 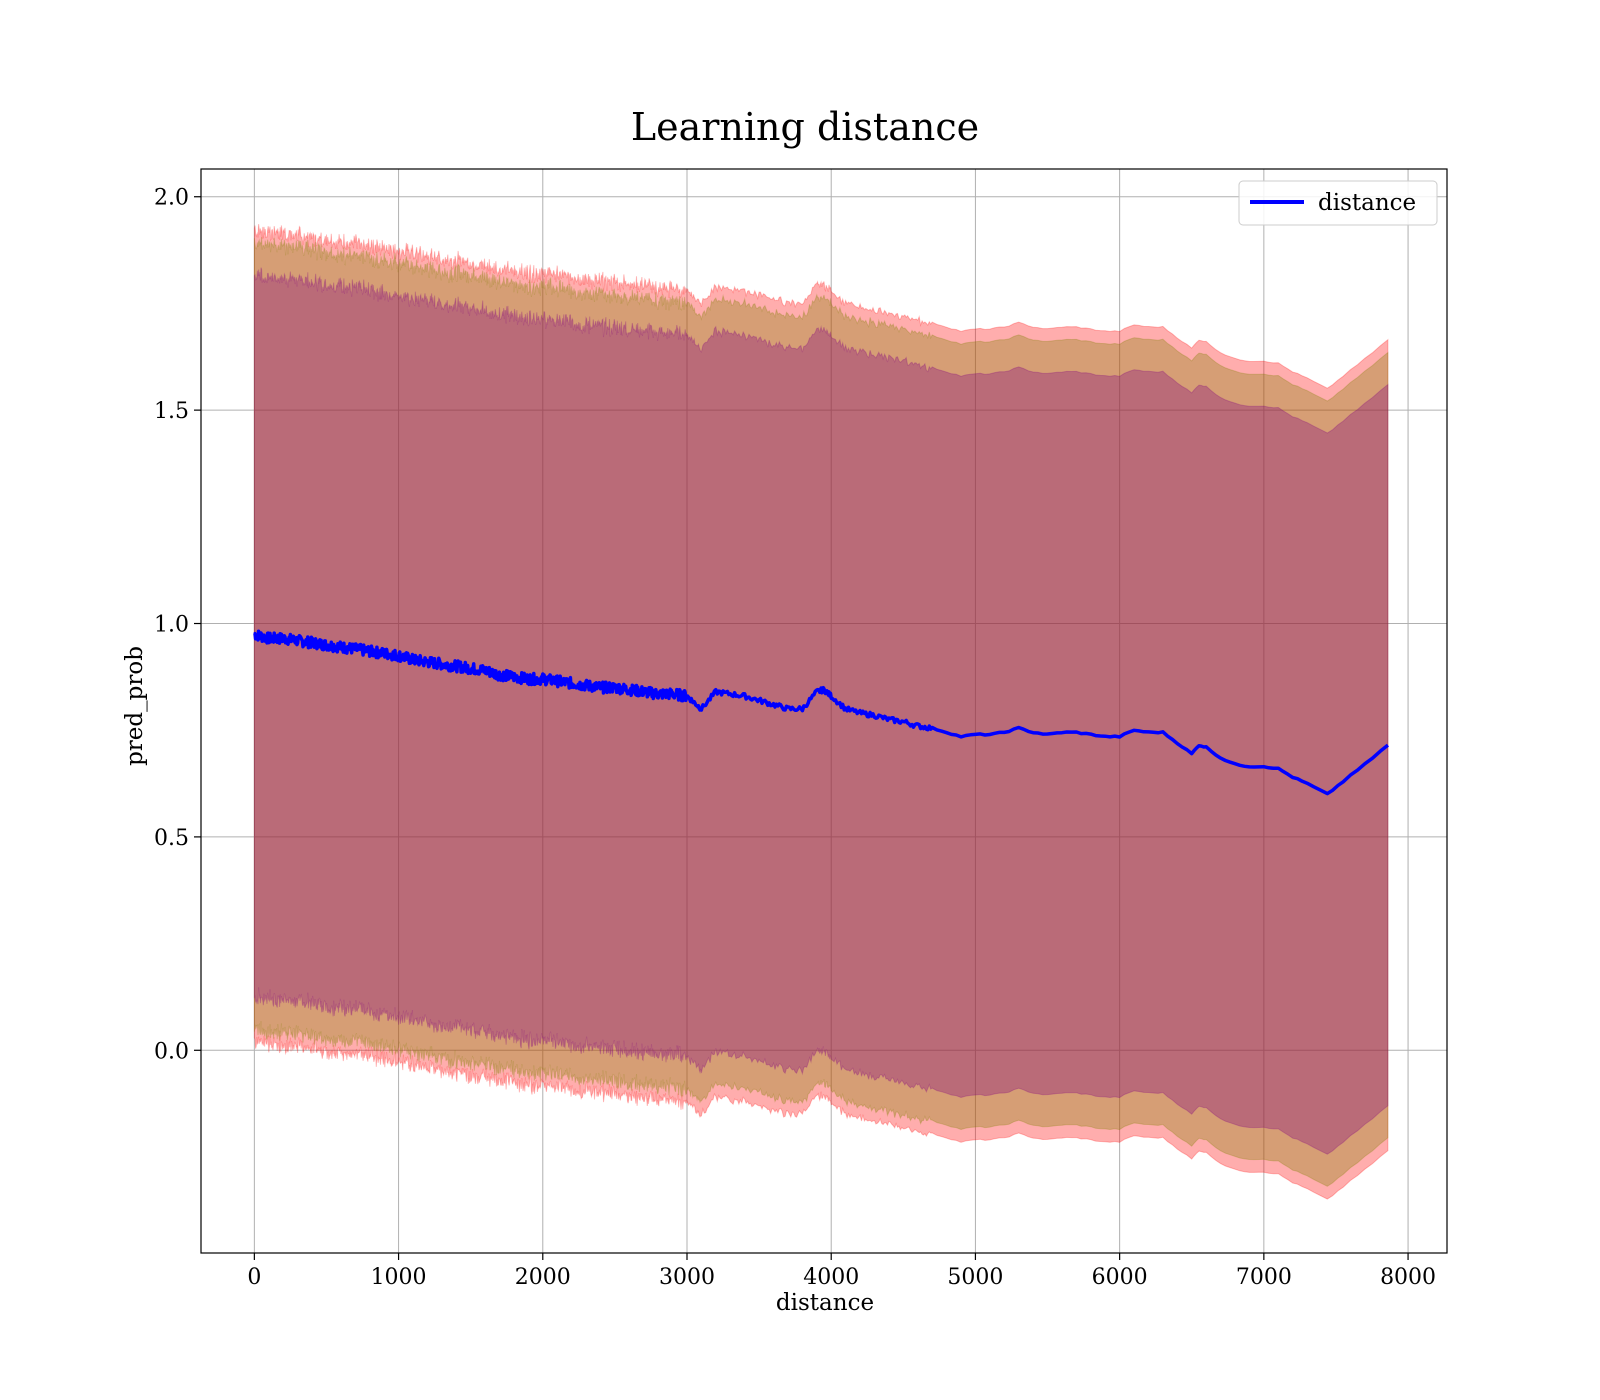 What do you see at coordinates (1264, 1277) in the screenshot?
I see `x-tick-label-7: 7000` at bounding box center [1264, 1277].